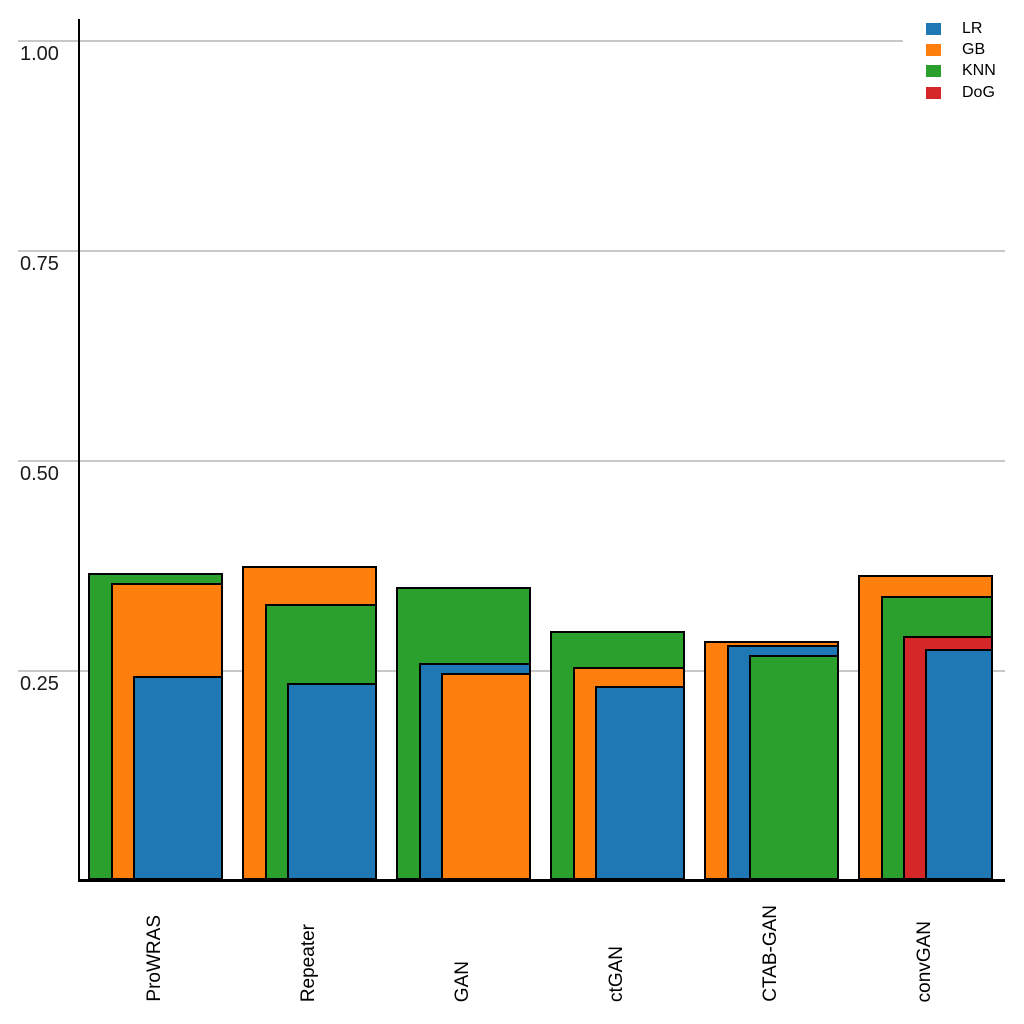  Describe the element at coordinates (331, 781) in the screenshot. I see `bar-Repeater-LR` at that location.